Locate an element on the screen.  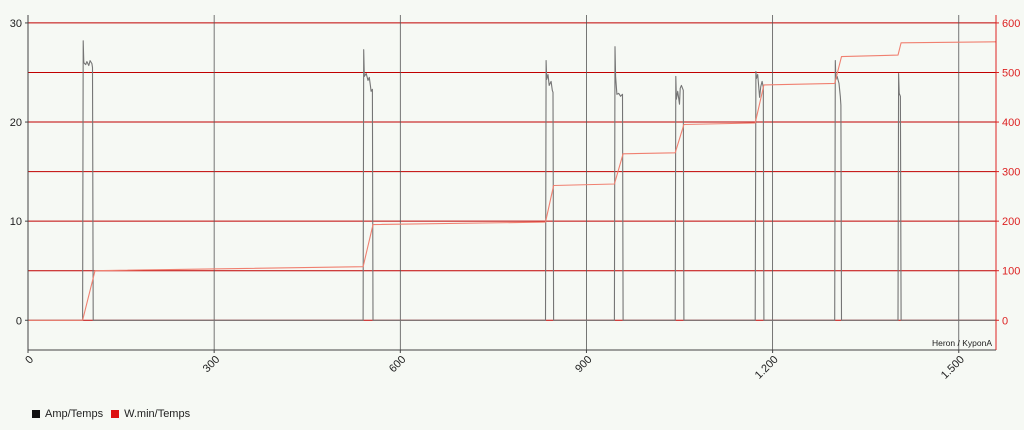
y-left-tick-label-2: 20 is located at coordinates (16, 123).